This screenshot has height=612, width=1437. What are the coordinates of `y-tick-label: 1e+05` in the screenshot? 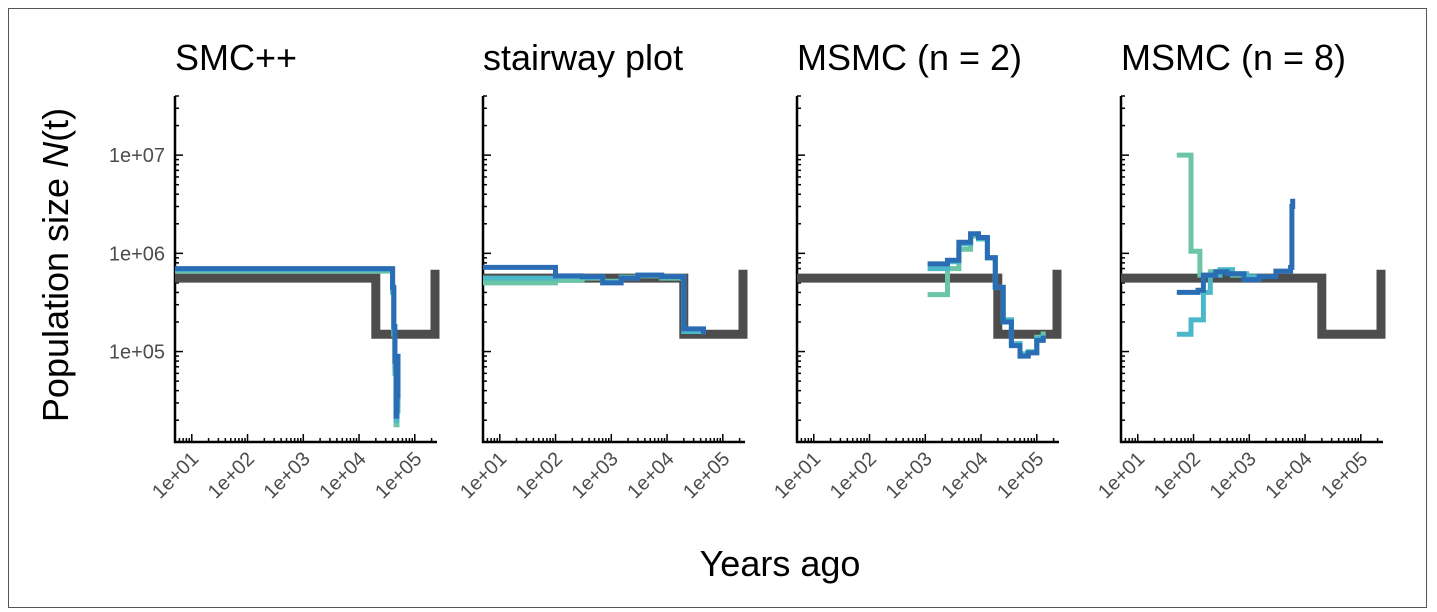 It's located at (137, 353).